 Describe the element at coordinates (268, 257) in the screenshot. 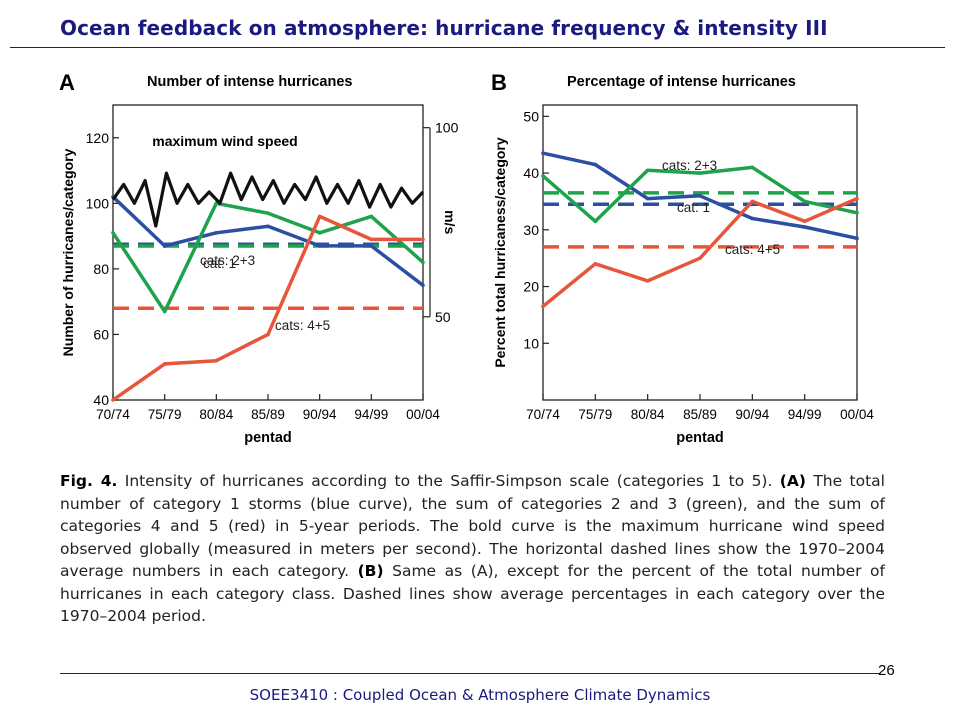

I see `series-line-green` at that location.